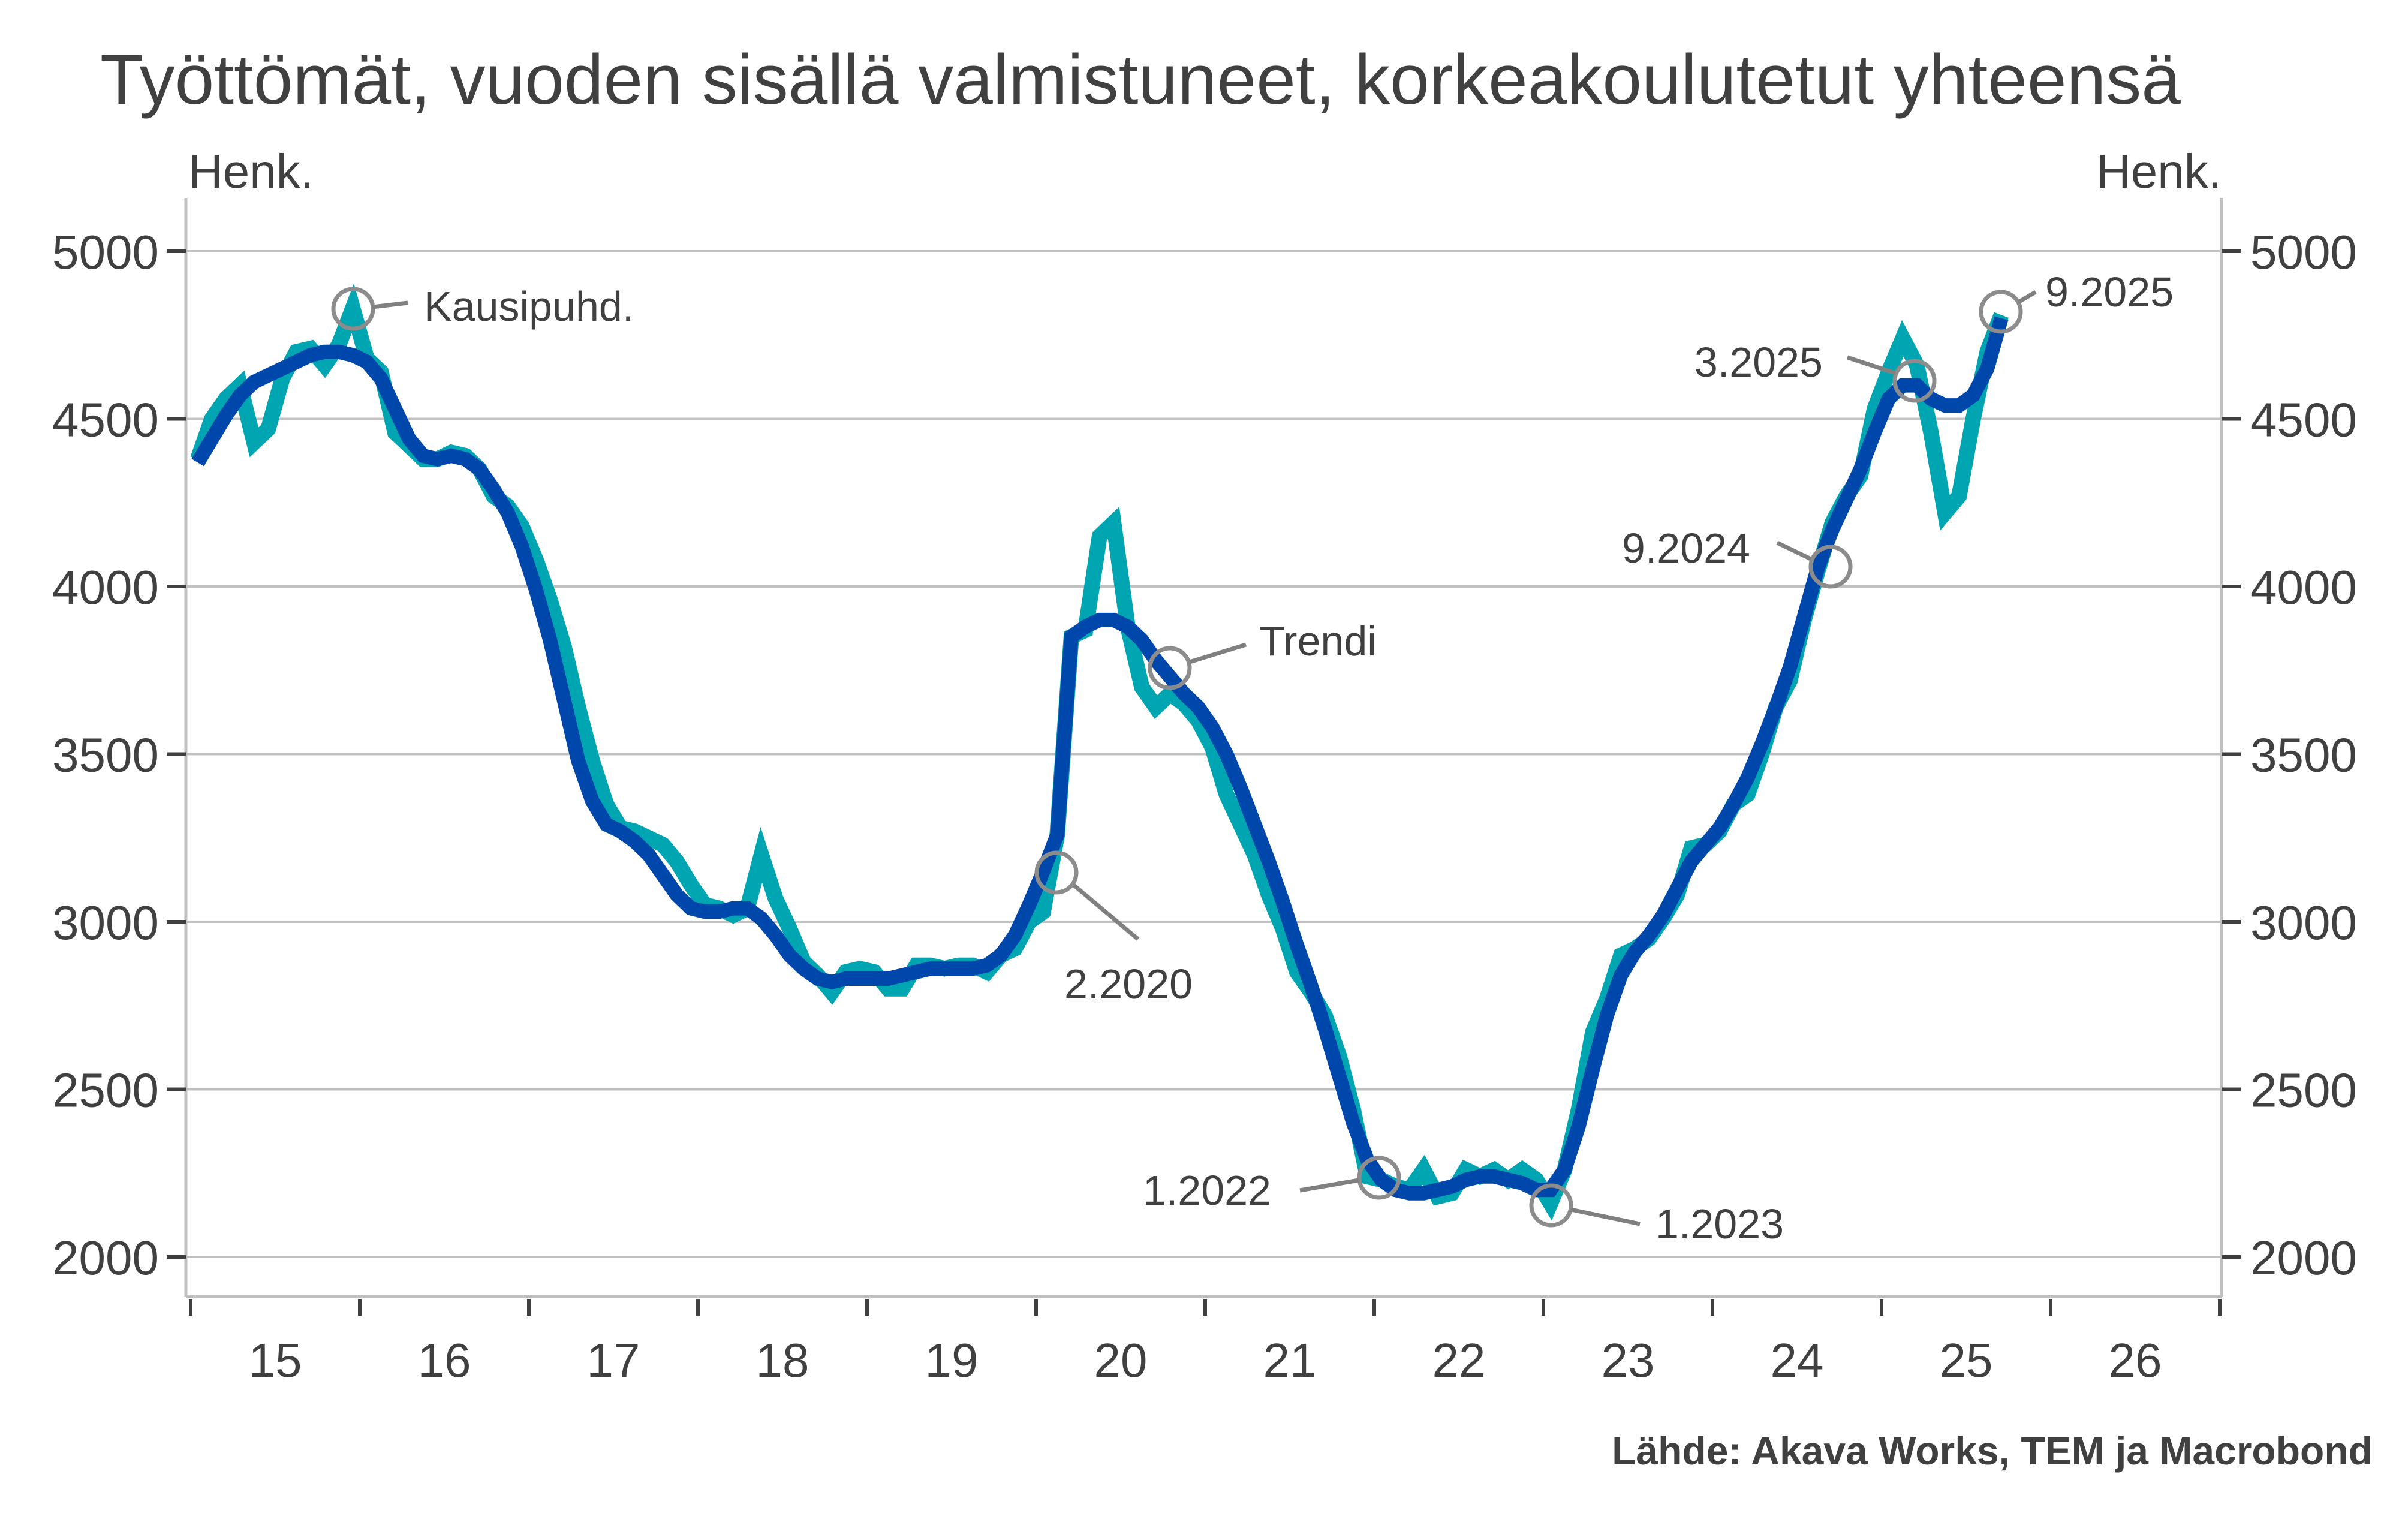 Image resolution: width=2408 pixels, height=1519 pixels. What do you see at coordinates (1290, 1360) in the screenshot?
I see `x-tick-label: 21` at bounding box center [1290, 1360].